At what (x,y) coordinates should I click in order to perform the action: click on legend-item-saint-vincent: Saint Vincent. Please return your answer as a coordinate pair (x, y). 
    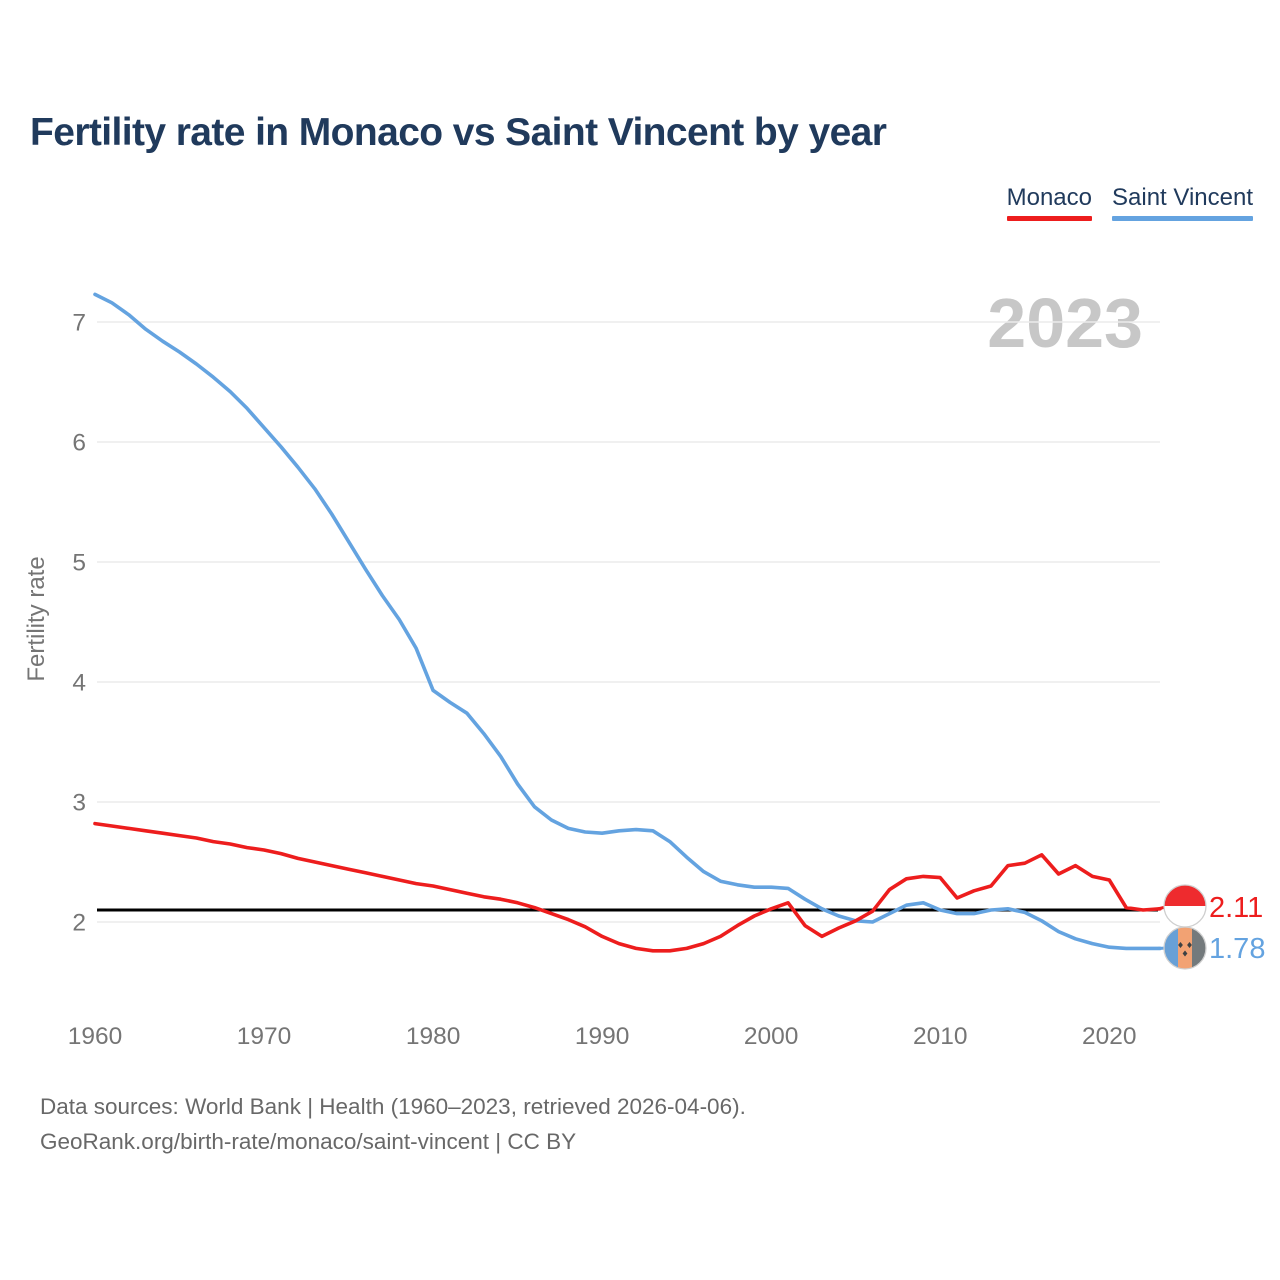
    Looking at the image, I should click on (1182, 202).